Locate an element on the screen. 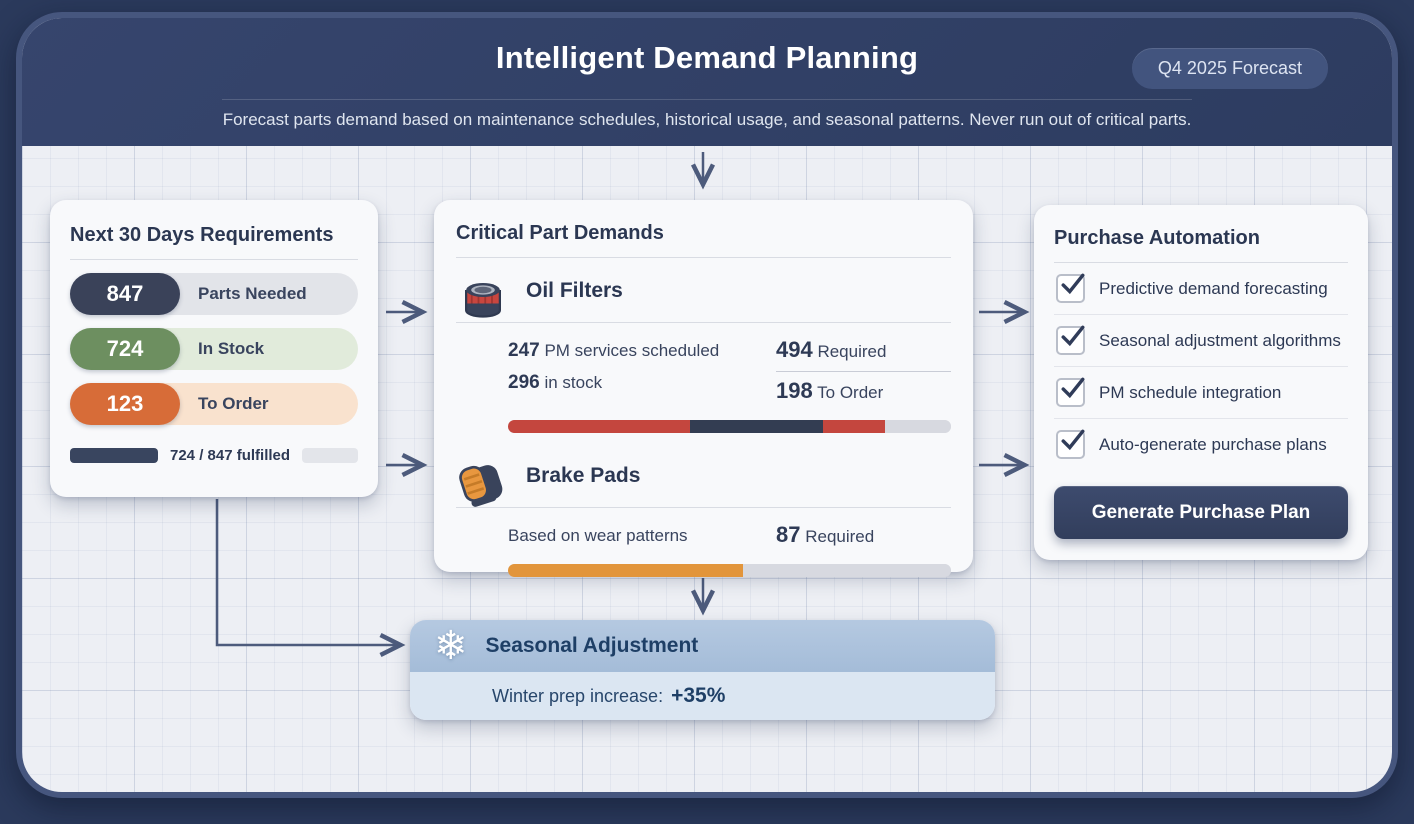 This screenshot has width=1414, height=824. stat-to-order: 123 To Order is located at coordinates (214, 404).